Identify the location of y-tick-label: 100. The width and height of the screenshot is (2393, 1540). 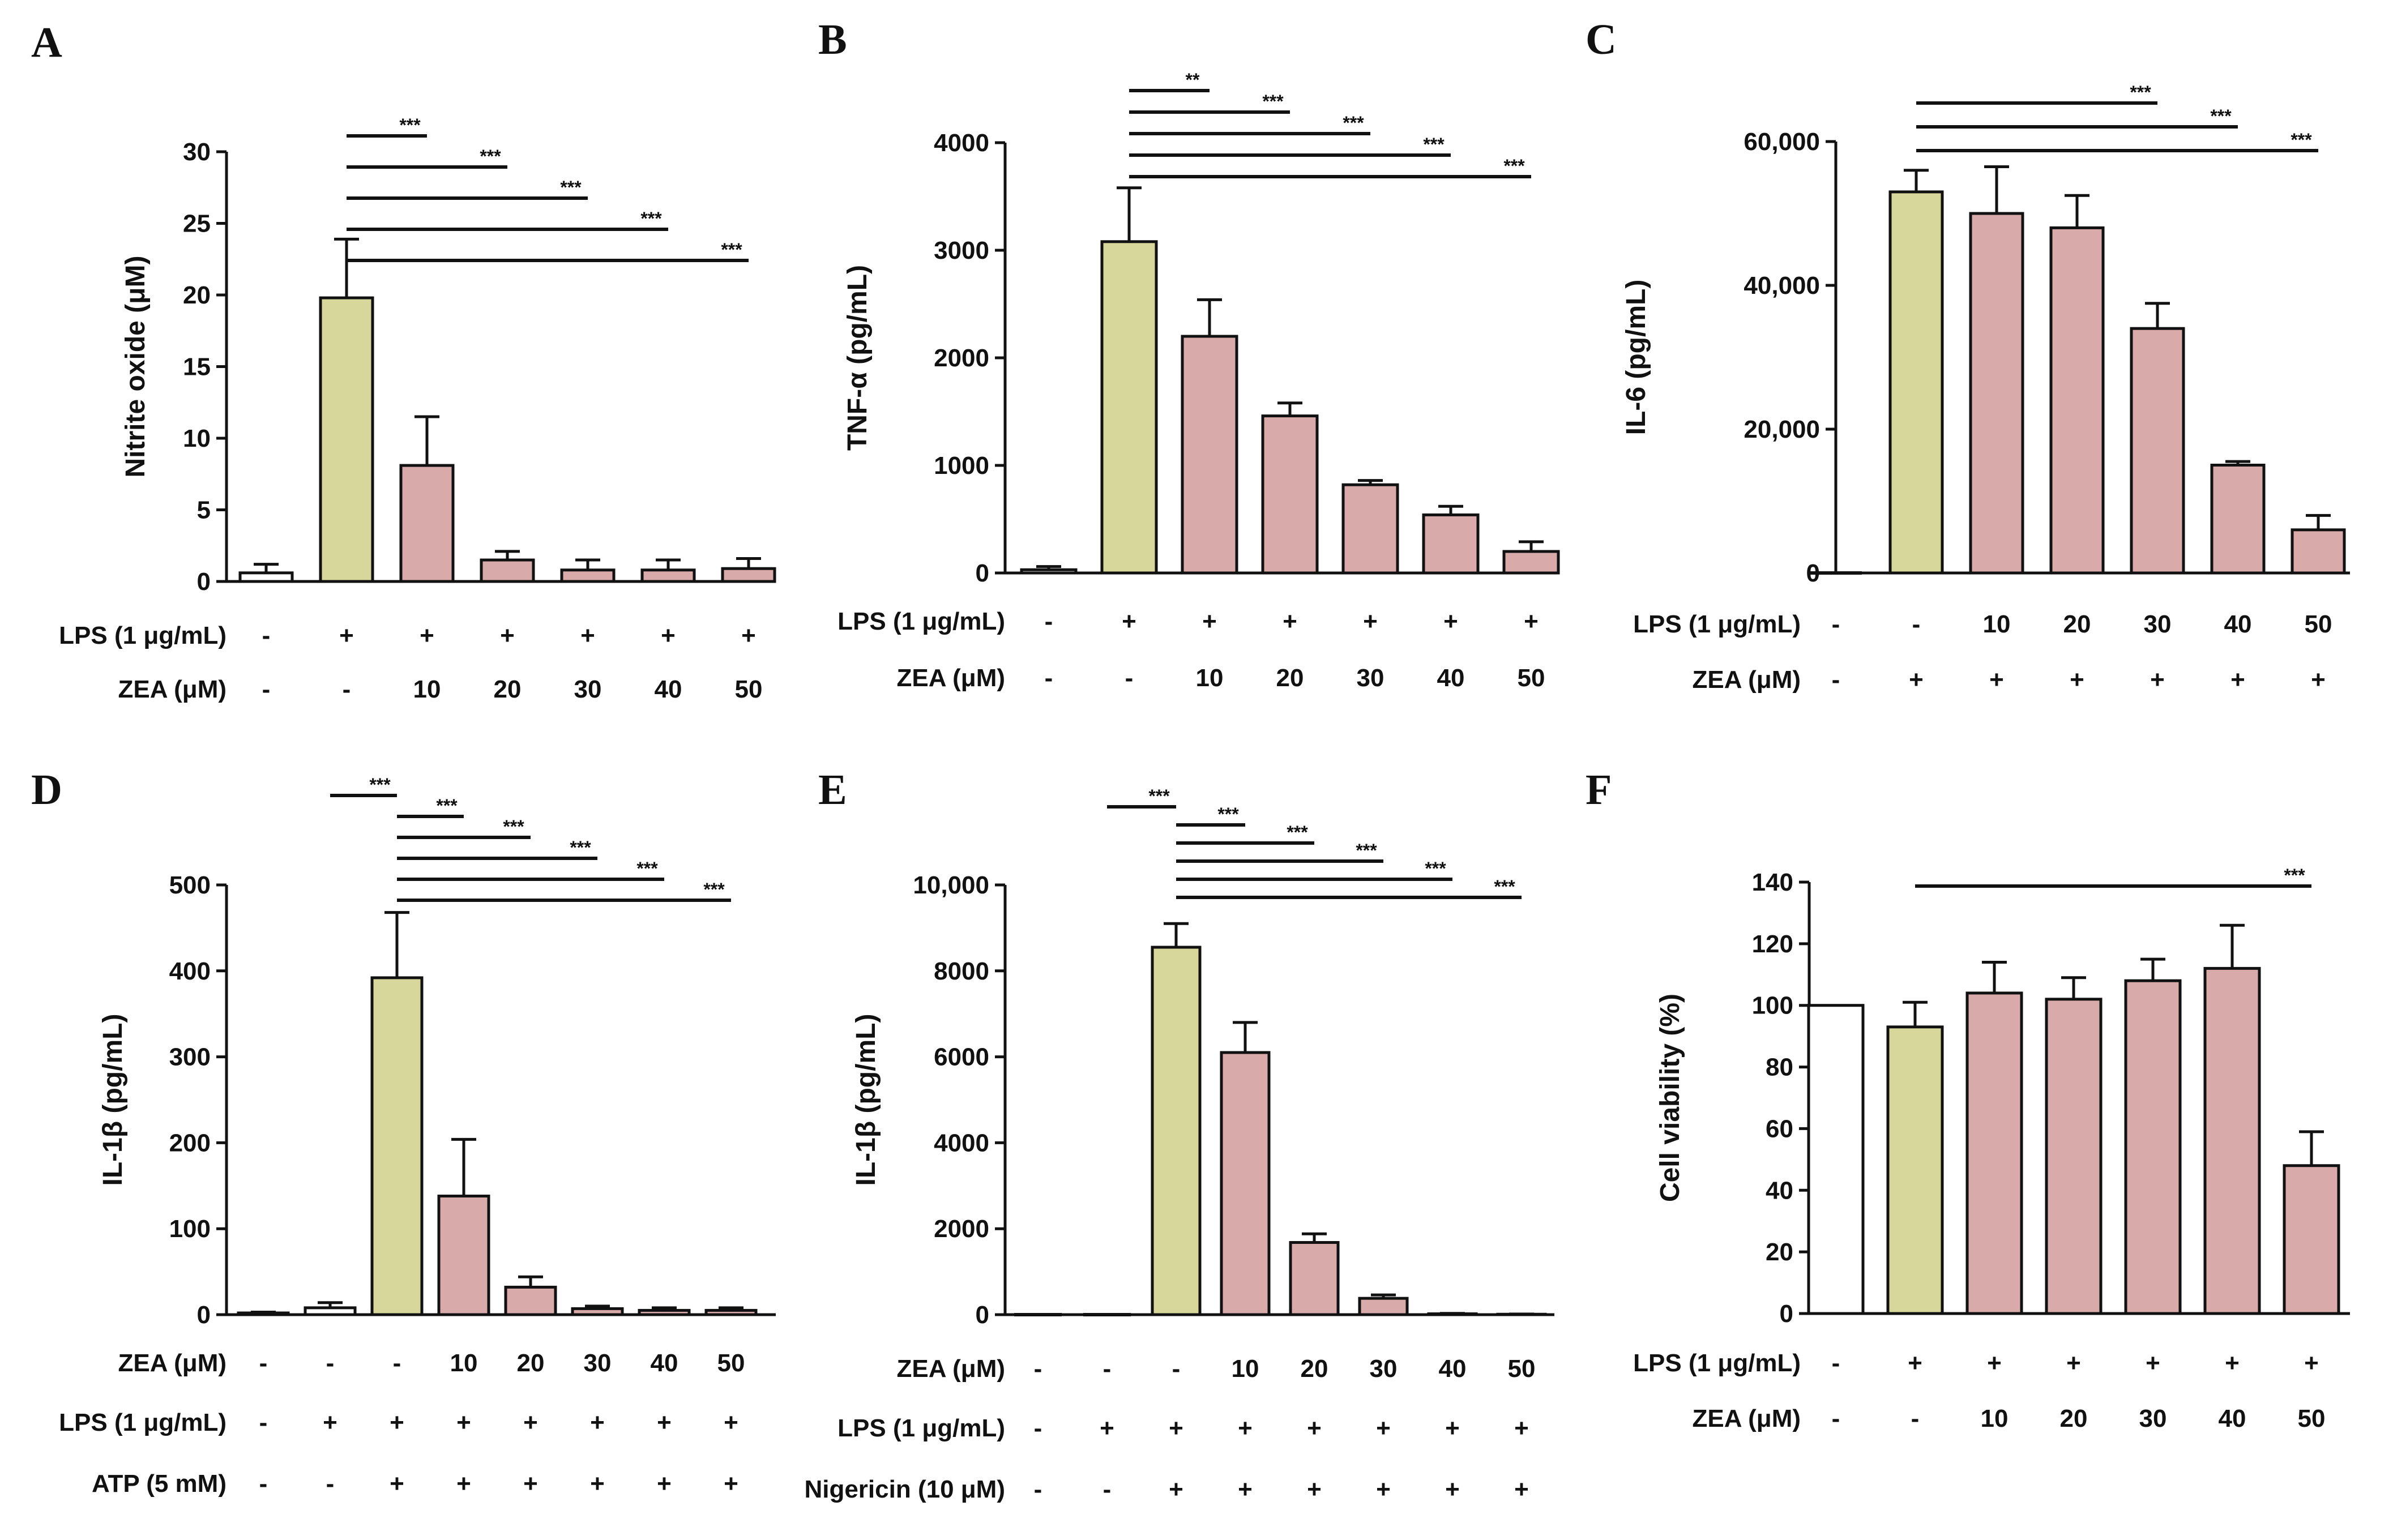
(1772, 1006).